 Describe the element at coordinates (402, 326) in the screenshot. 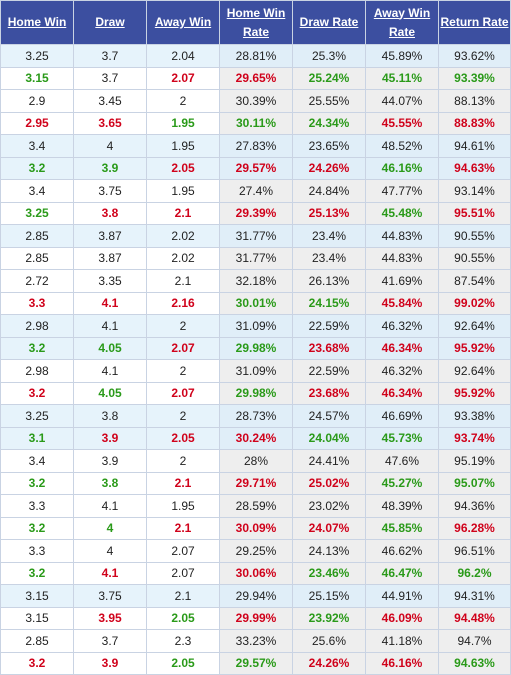

I see `table-cell: 46.32%` at that location.